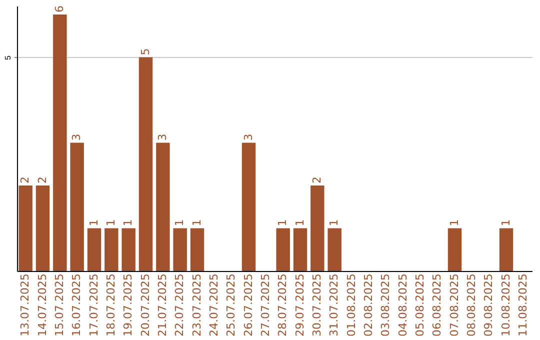  I want to click on x-tick-label: 05.08.2025, so click(419, 305).